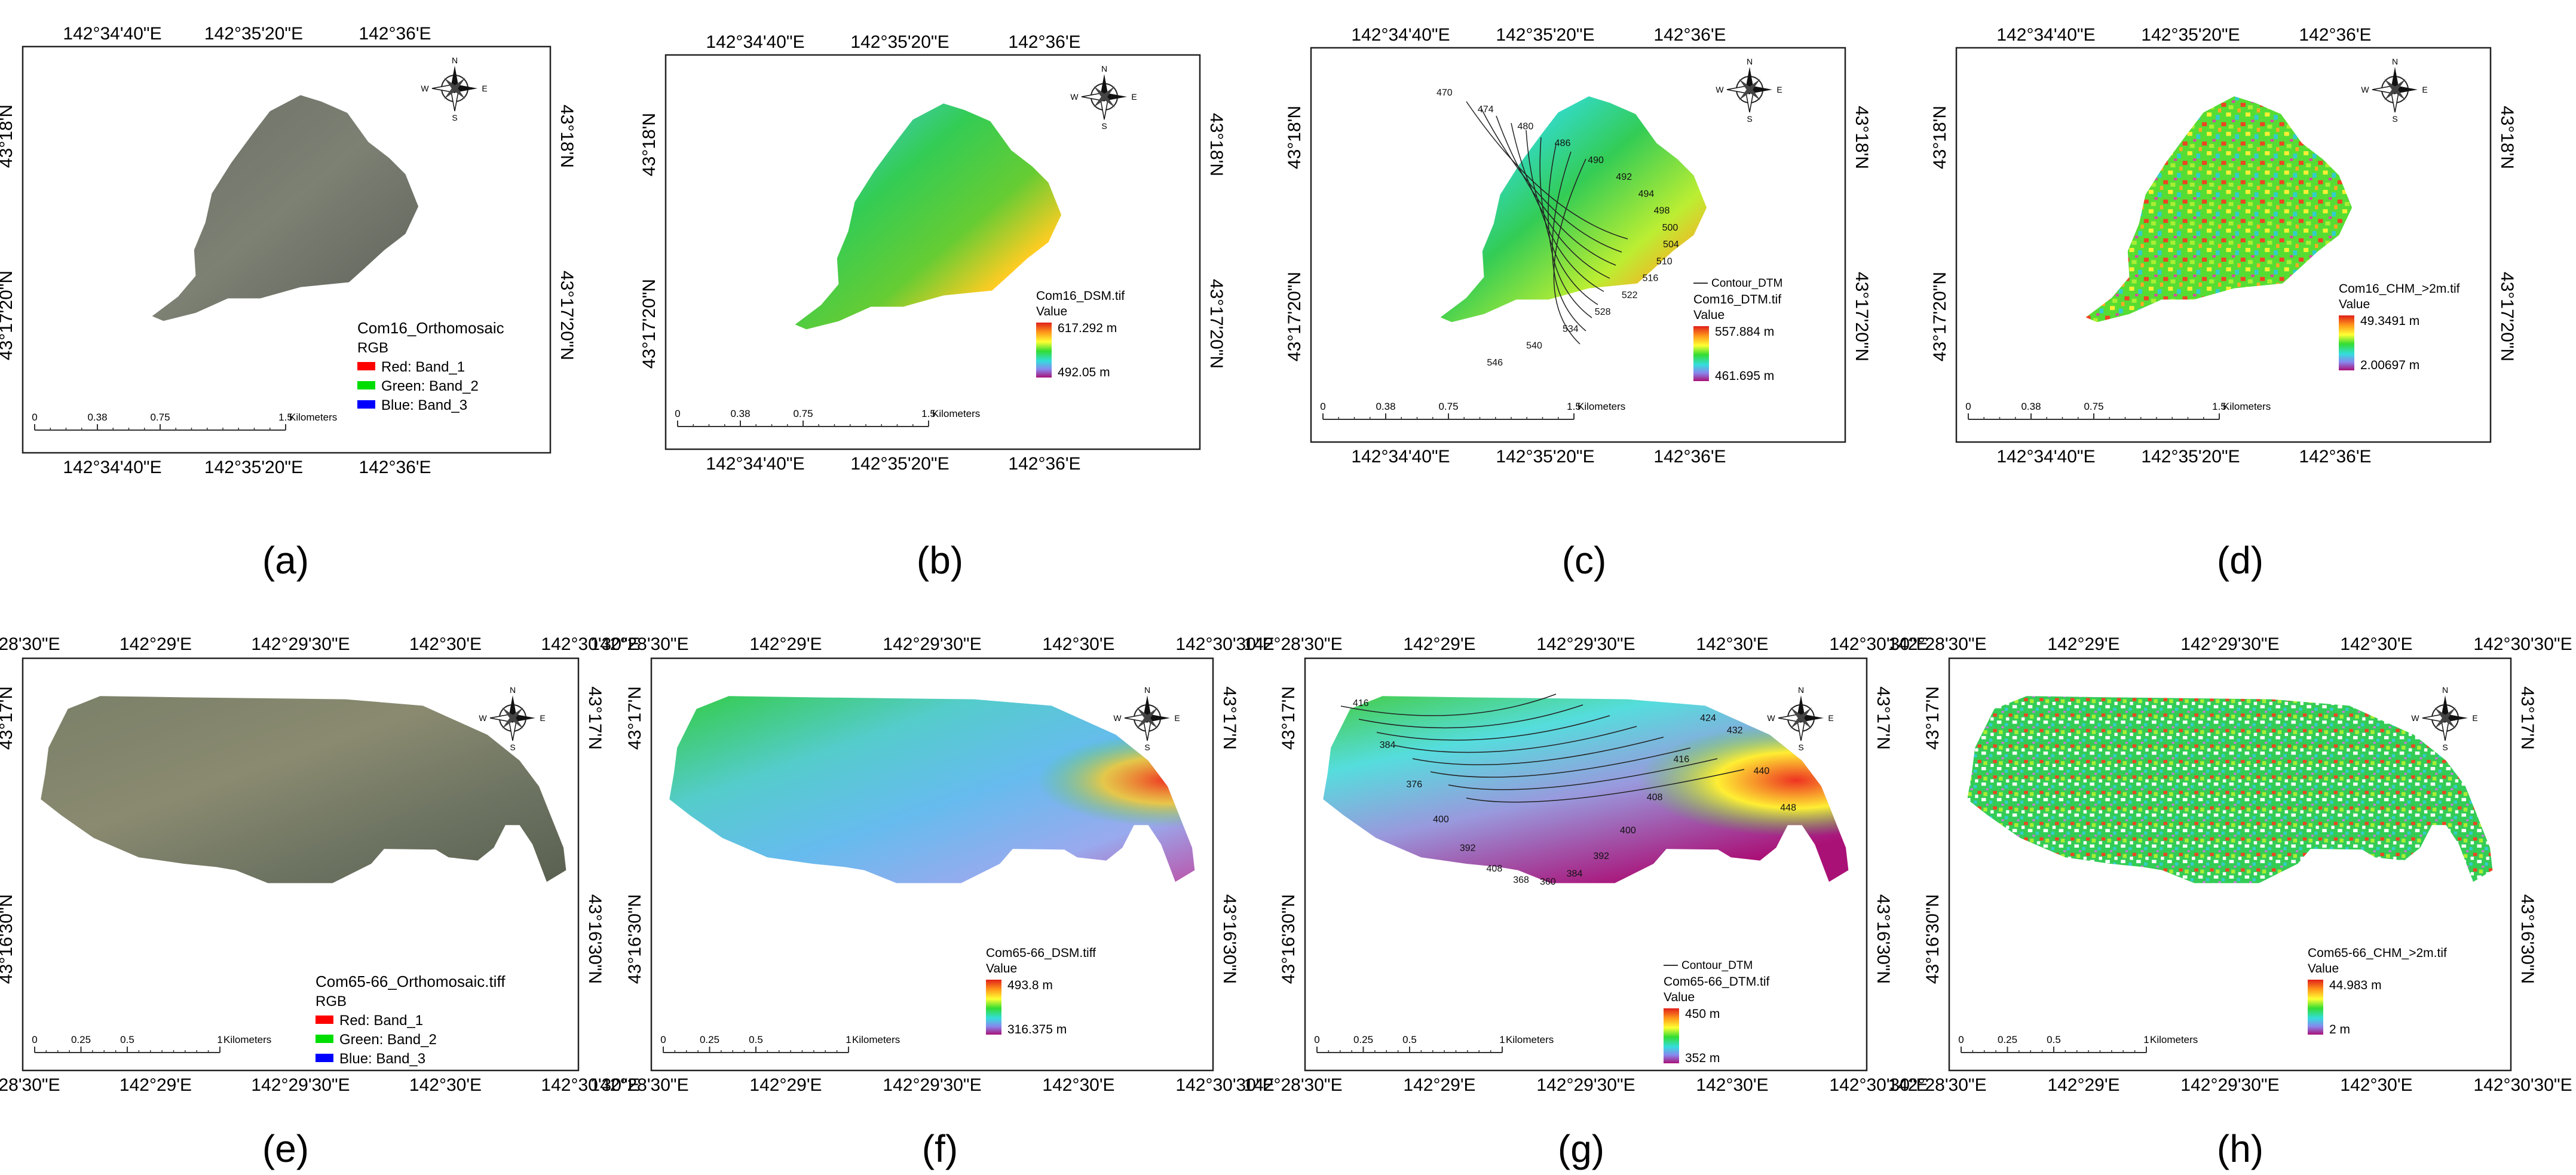 Image resolution: width=2576 pixels, height=1175 pixels. Describe the element at coordinates (1800, 718) in the screenshot. I see `north-arrow-icon: N S E W` at that location.